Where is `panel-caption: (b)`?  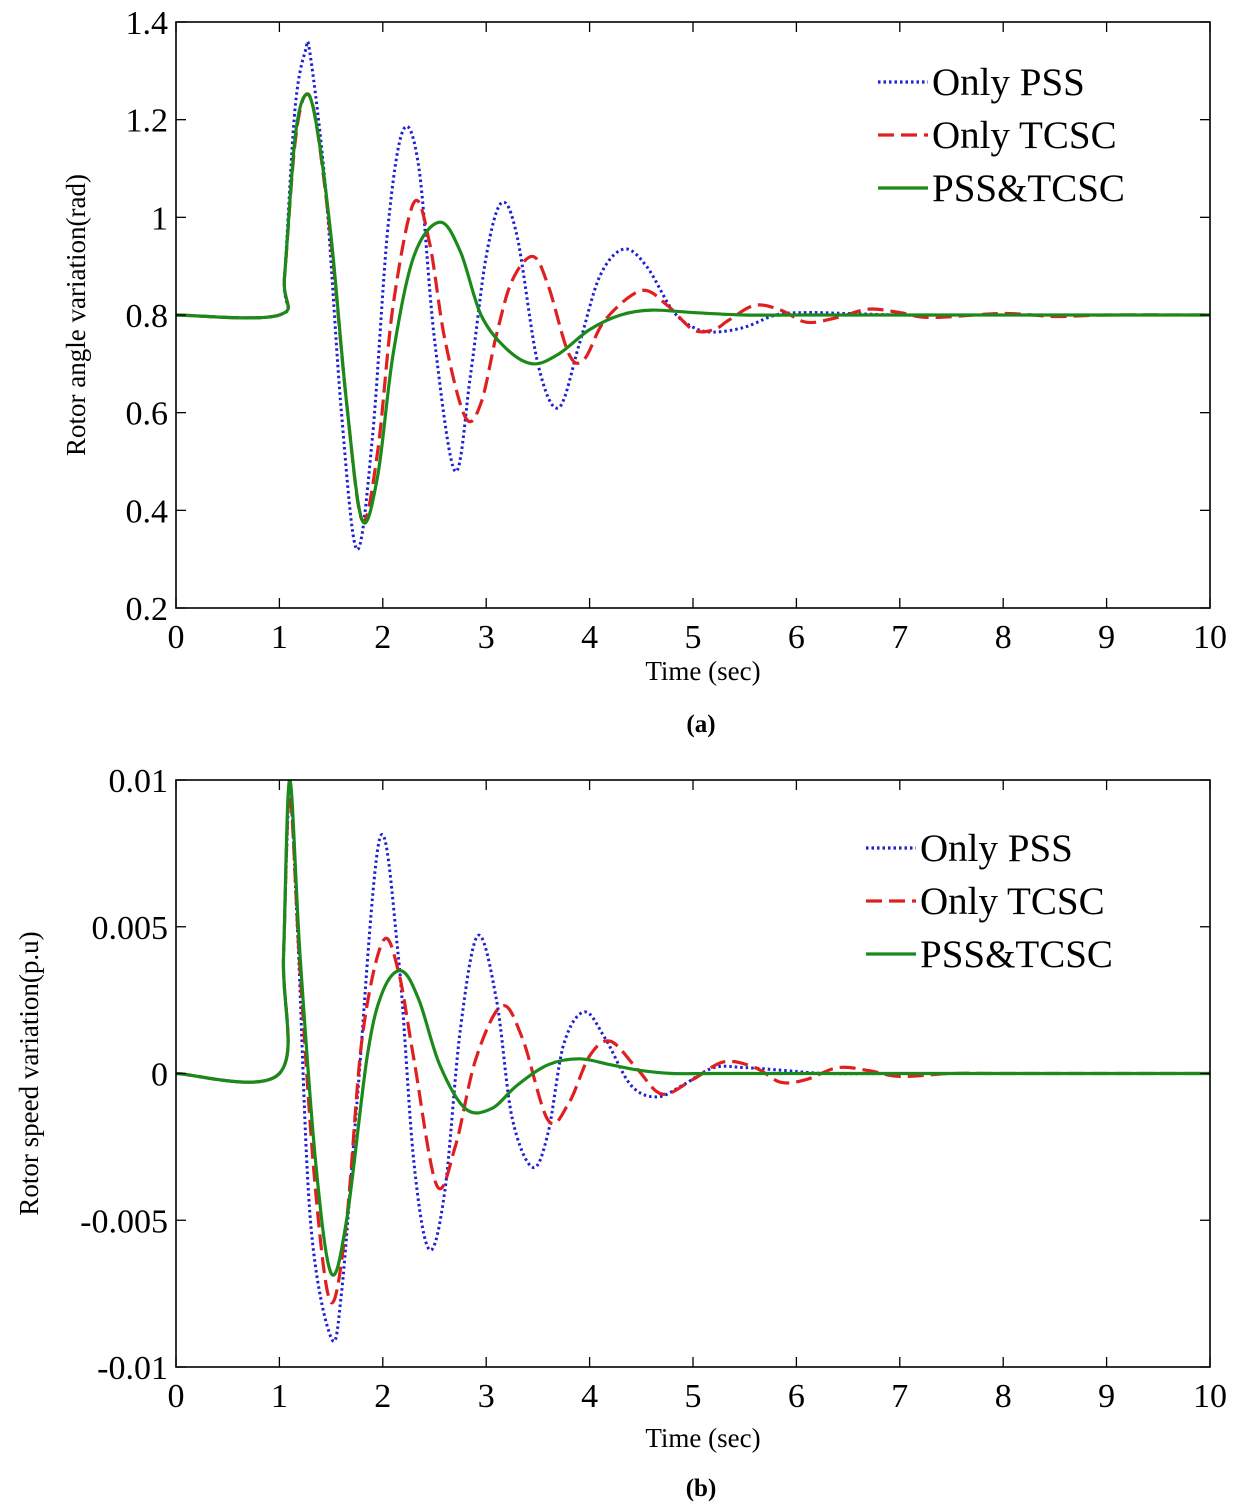
panel-caption: (b) is located at coordinates (701, 1488).